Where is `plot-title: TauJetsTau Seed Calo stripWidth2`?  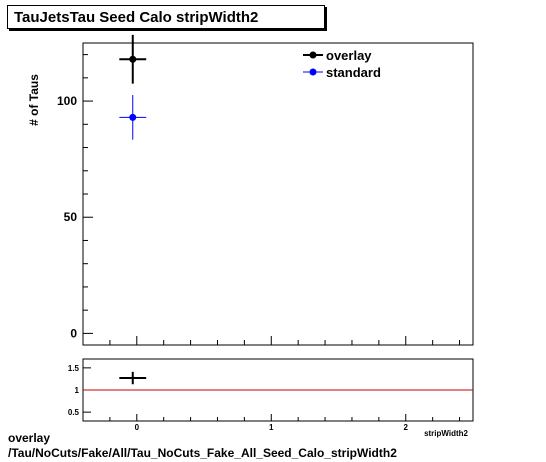
plot-title: TauJetsTau Seed Calo stripWidth2 is located at coordinates (136, 17).